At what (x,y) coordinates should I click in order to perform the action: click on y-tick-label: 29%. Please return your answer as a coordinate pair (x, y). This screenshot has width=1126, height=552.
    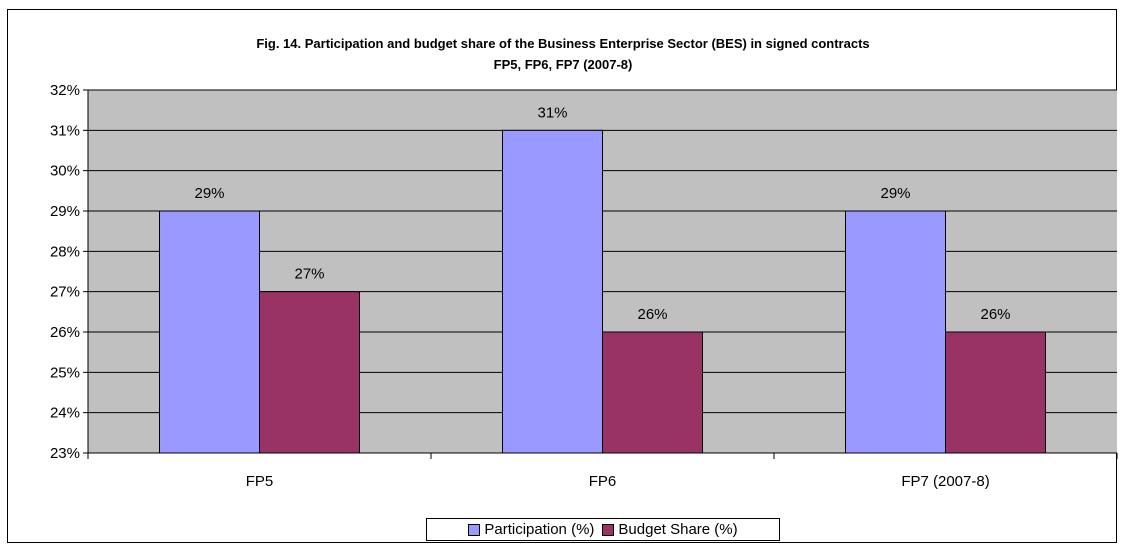
    Looking at the image, I should click on (65, 211).